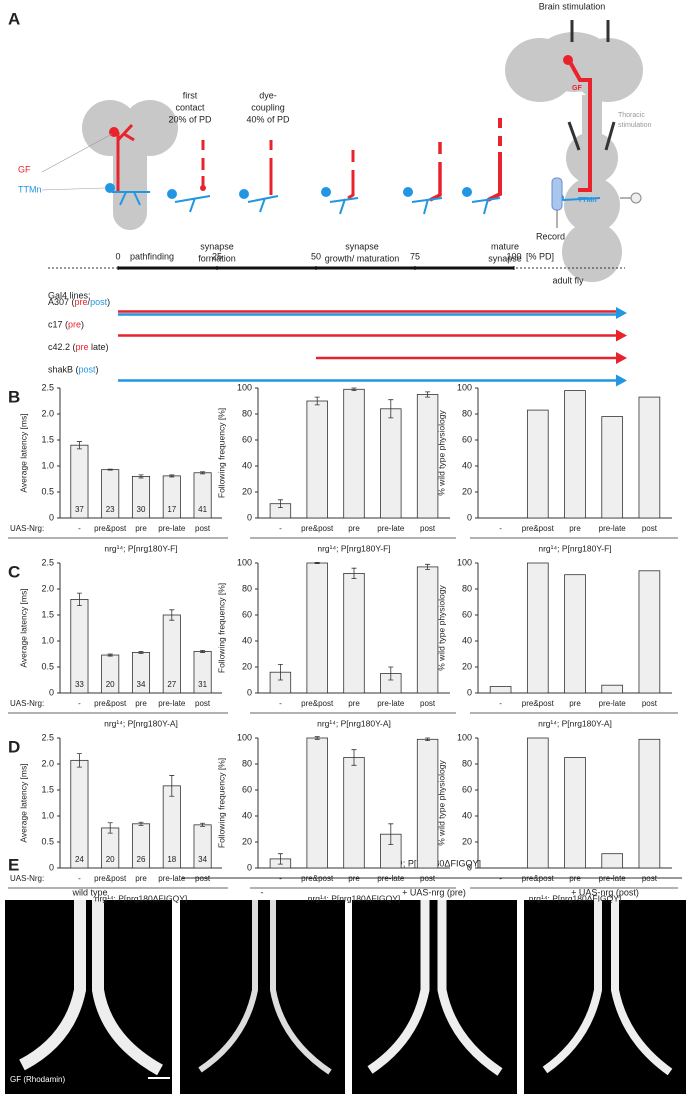 Image resolution: width=688 pixels, height=1102 pixels. What do you see at coordinates (14, 396) in the screenshot?
I see `panel-label: B` at bounding box center [14, 396].